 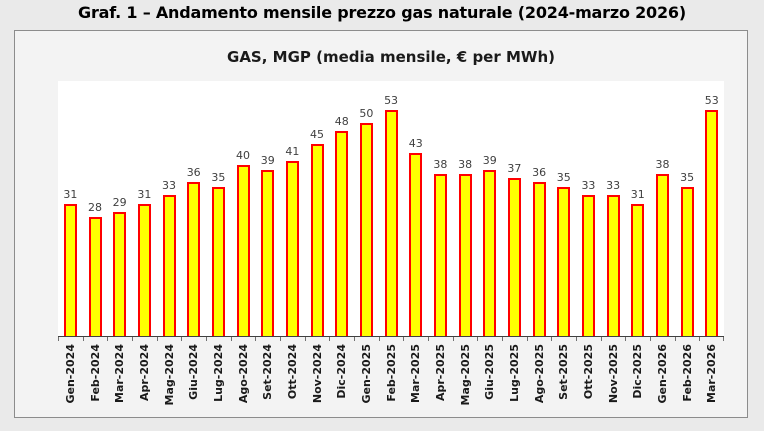 I want to click on bar-slot: 48, so click(x=341, y=208).